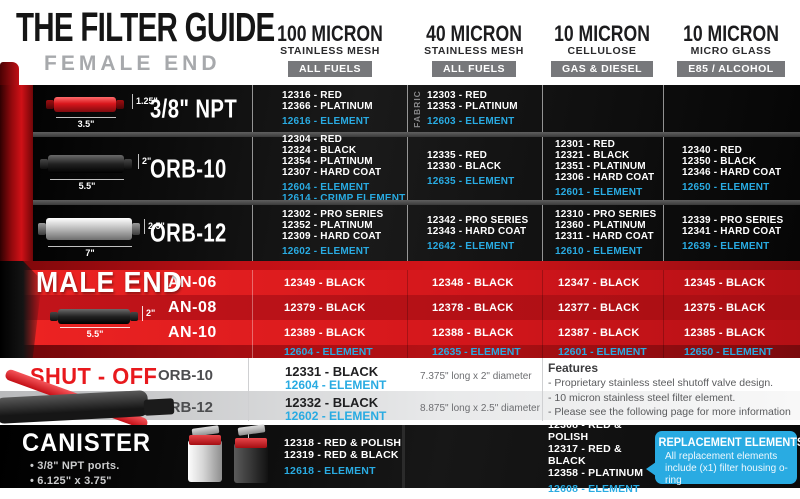 This screenshot has width=800, height=499. What do you see at coordinates (729, 443) in the screenshot?
I see `replacement-heading: REPLACEMENT ELEMENTS` at bounding box center [729, 443].